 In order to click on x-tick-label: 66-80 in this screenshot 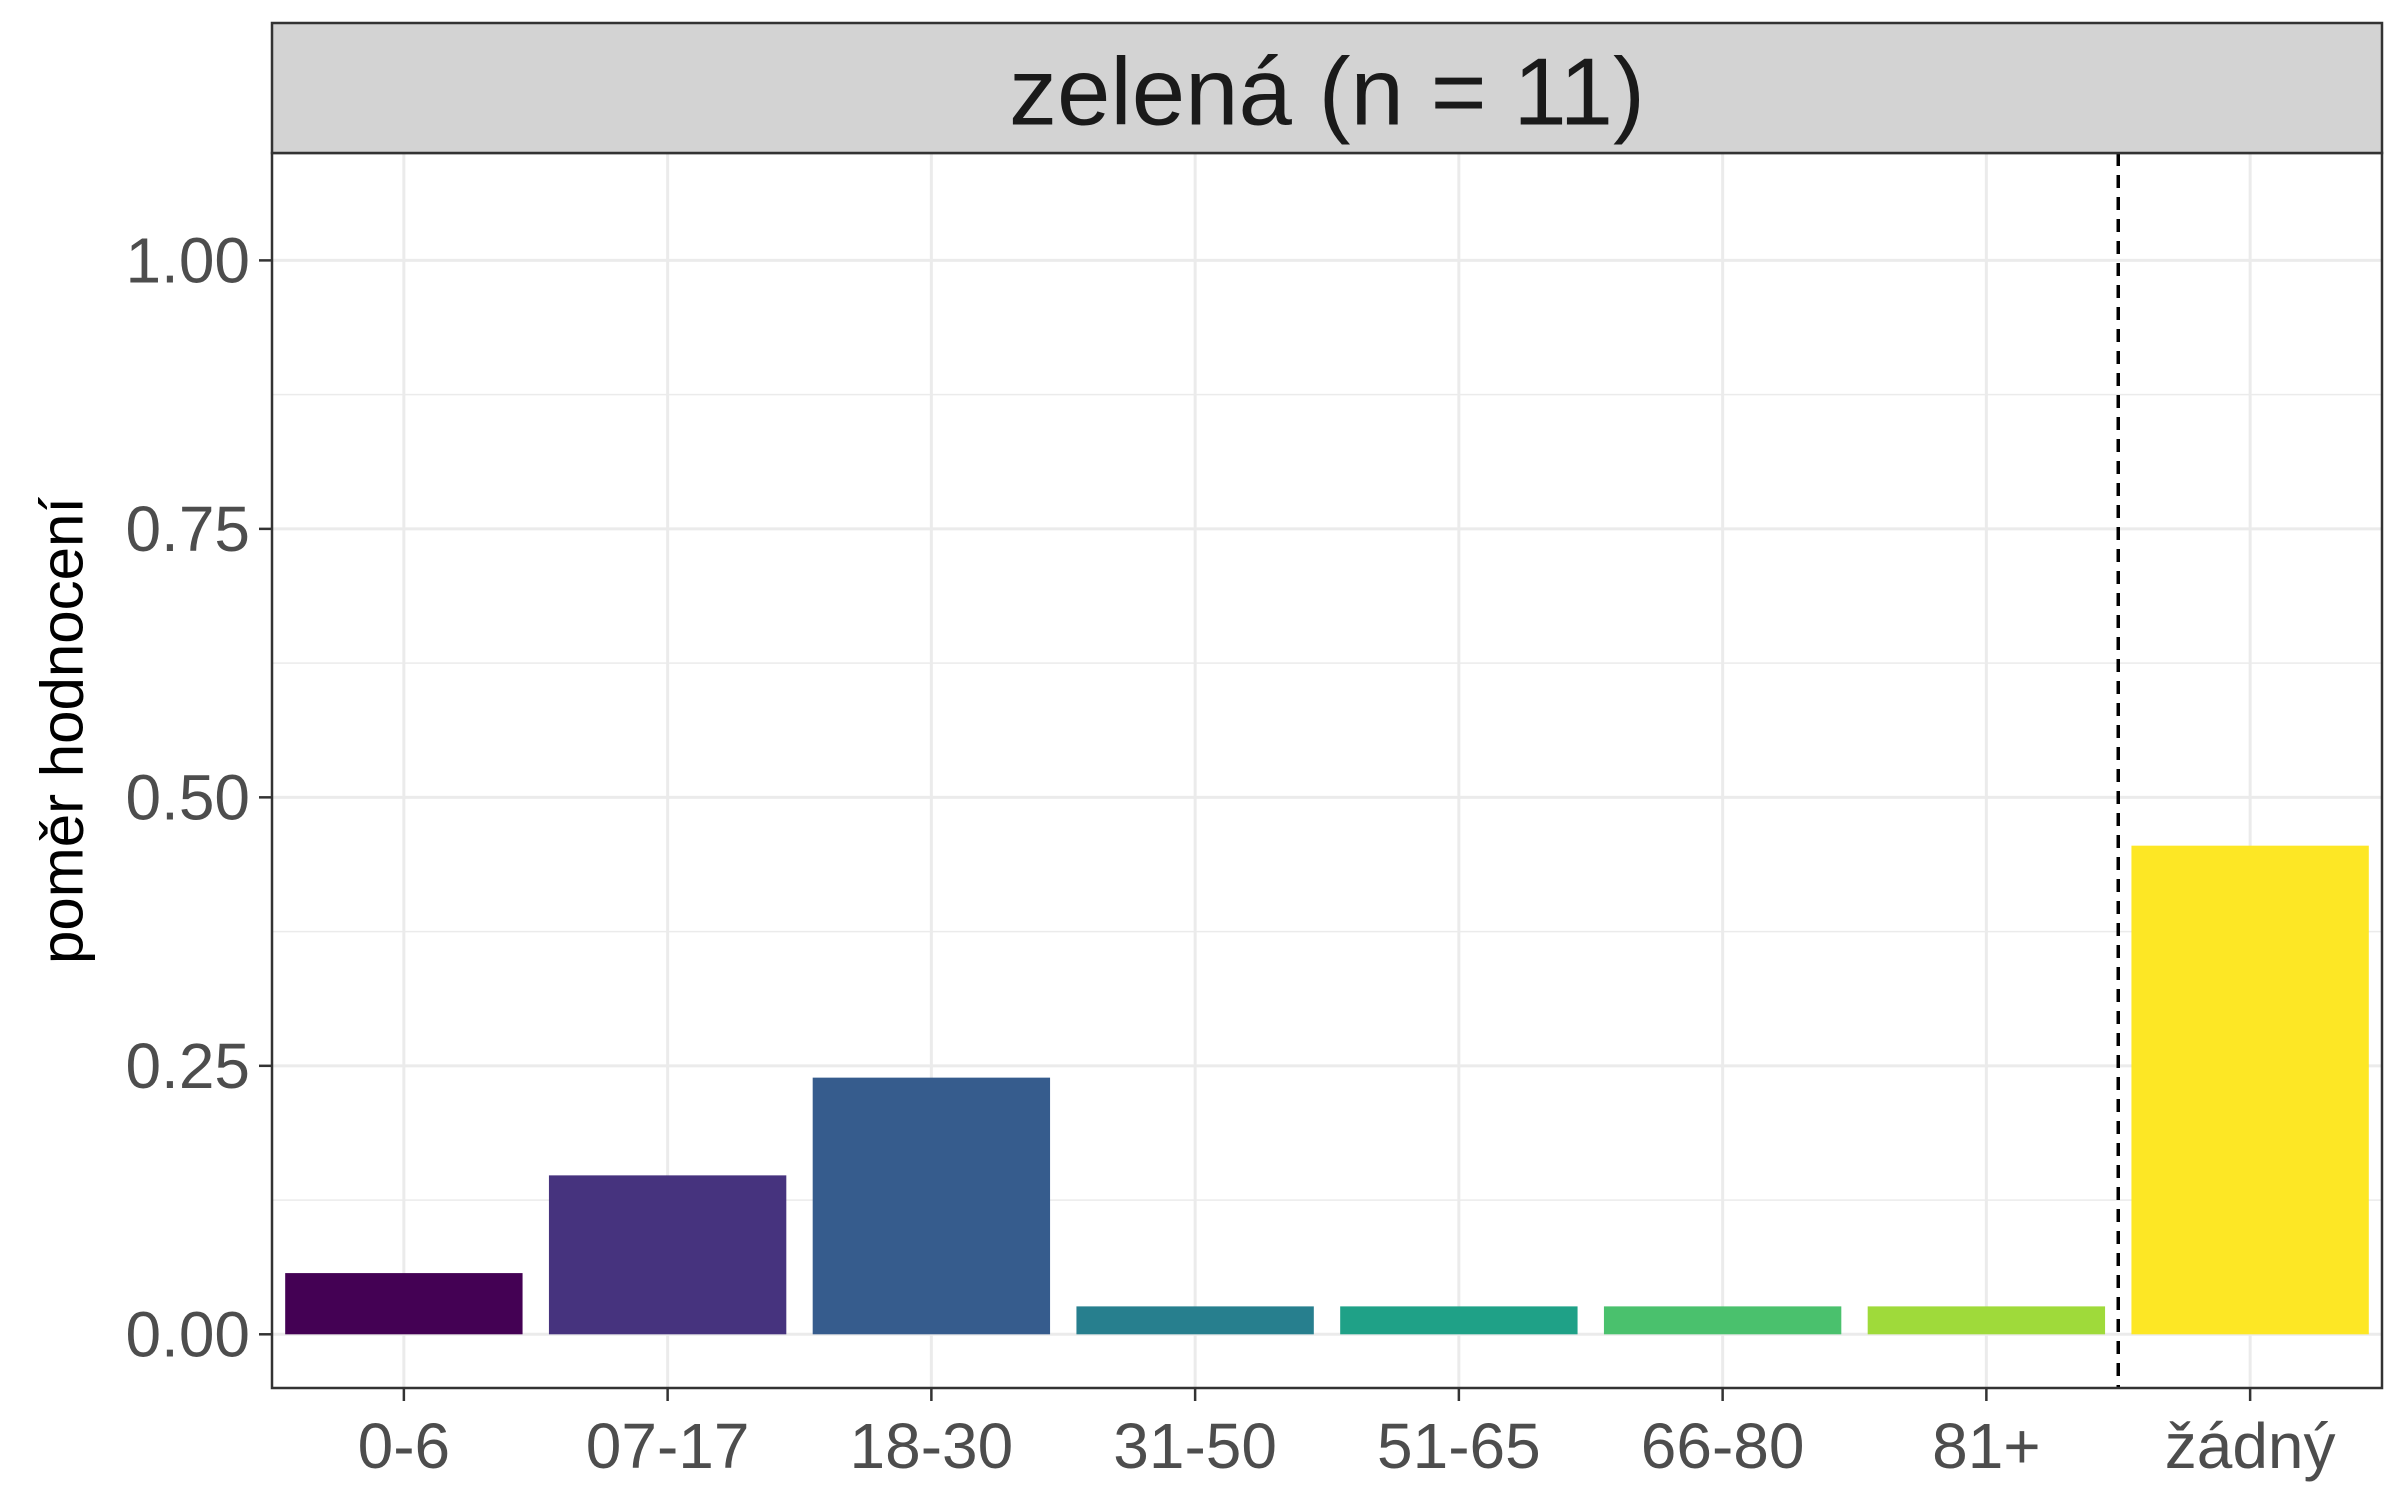, I will do `click(1723, 1446)`.